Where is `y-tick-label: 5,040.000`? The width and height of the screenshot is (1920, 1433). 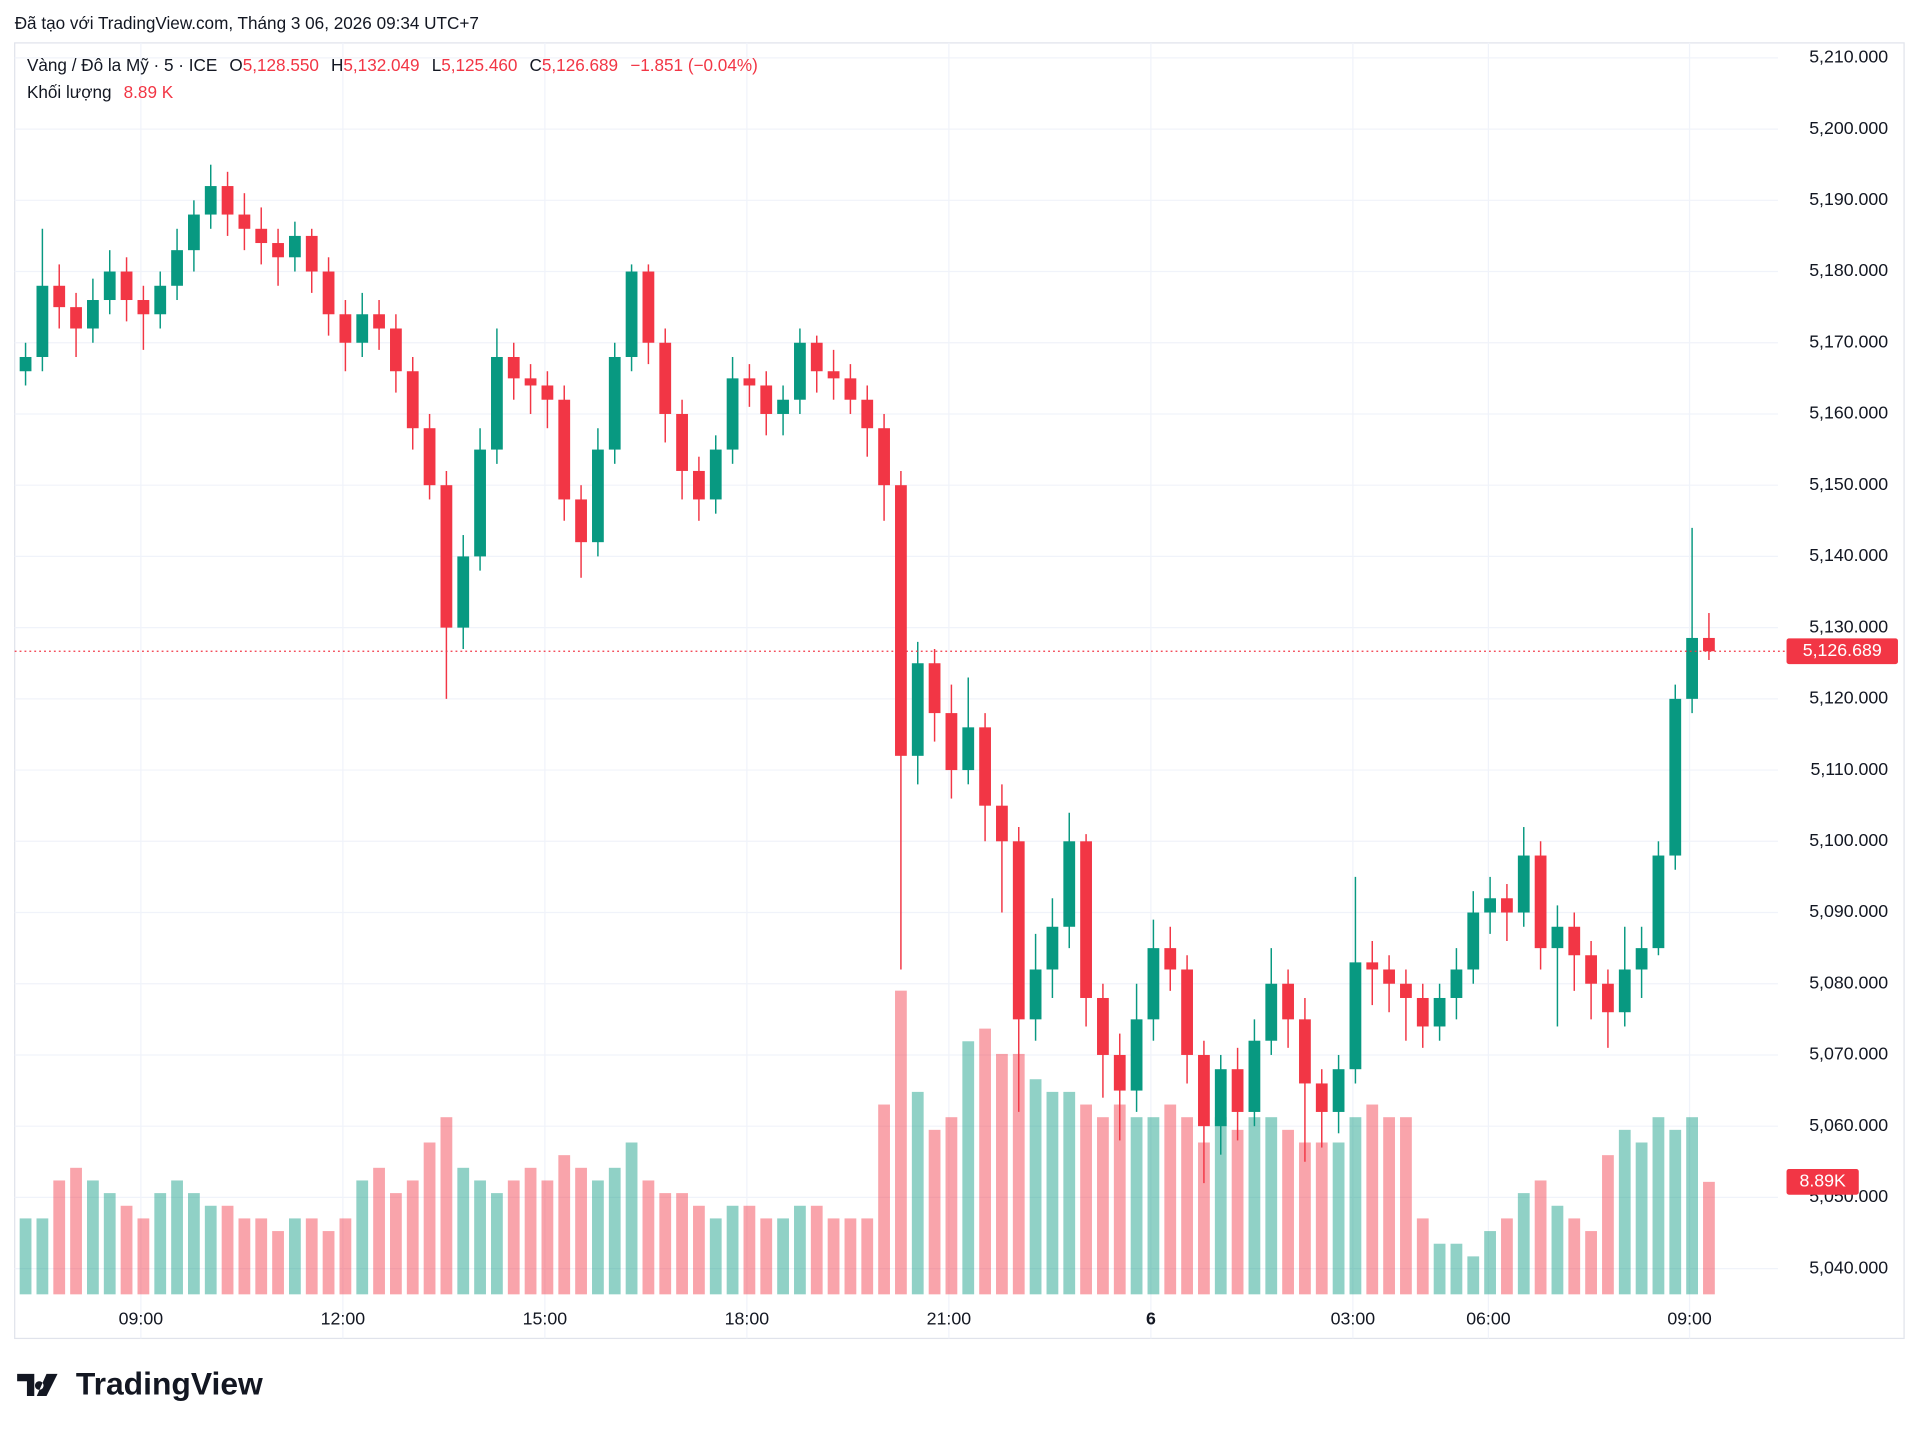 y-tick-label: 5,040.000 is located at coordinates (1848, 1267).